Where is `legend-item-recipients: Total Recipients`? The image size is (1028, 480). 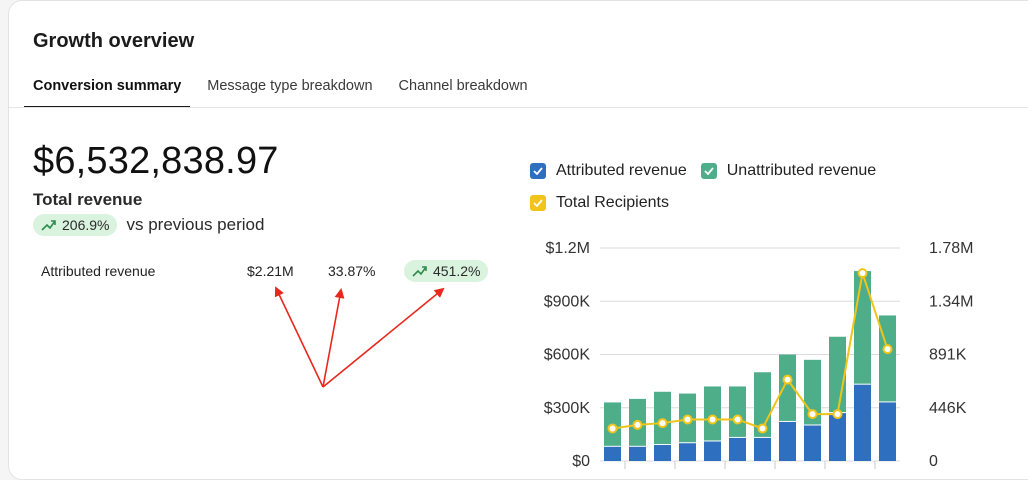 legend-item-recipients: Total Recipients is located at coordinates (599, 203).